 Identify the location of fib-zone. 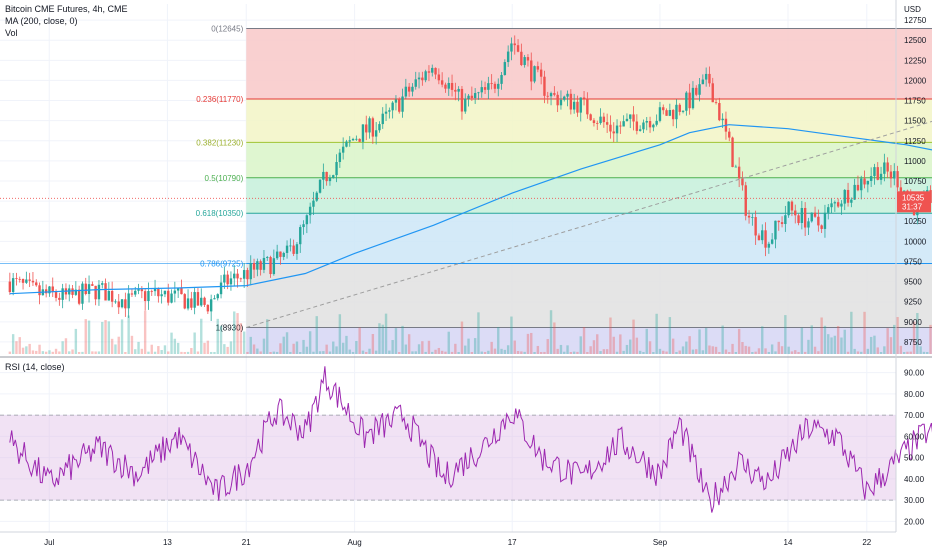
(589, 120).